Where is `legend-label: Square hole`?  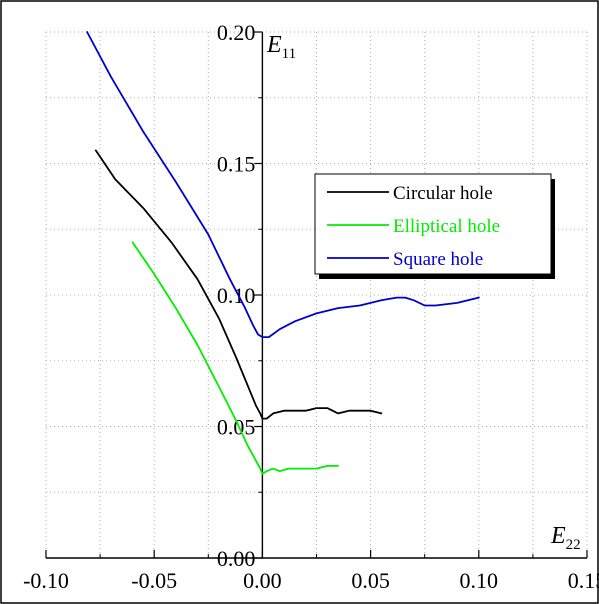
legend-label: Square hole is located at coordinates (438, 259).